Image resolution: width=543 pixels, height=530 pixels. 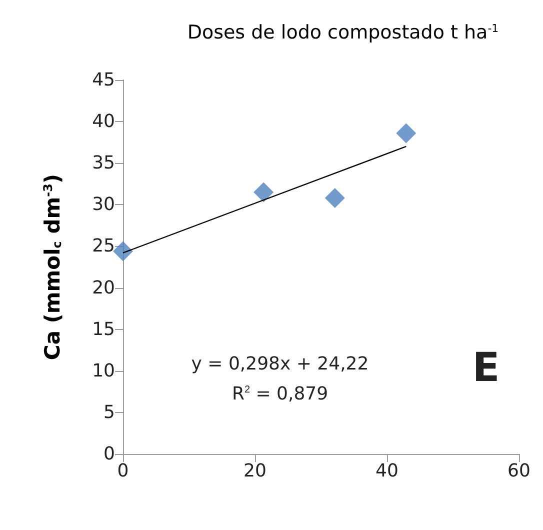 What do you see at coordinates (103, 121) in the screenshot?
I see `y-tick-label: 40` at bounding box center [103, 121].